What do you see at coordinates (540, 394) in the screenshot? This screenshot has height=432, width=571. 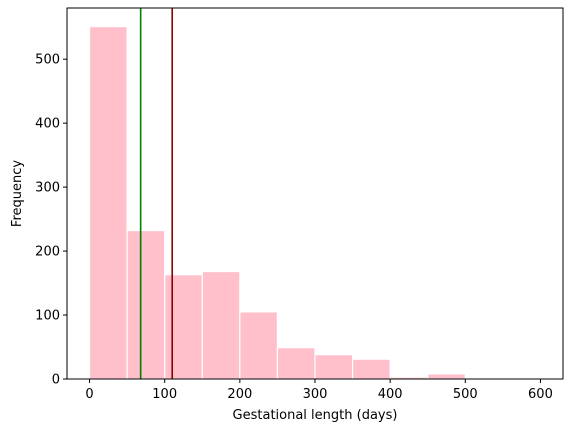 I see `x-tick-label: 600` at bounding box center [540, 394].